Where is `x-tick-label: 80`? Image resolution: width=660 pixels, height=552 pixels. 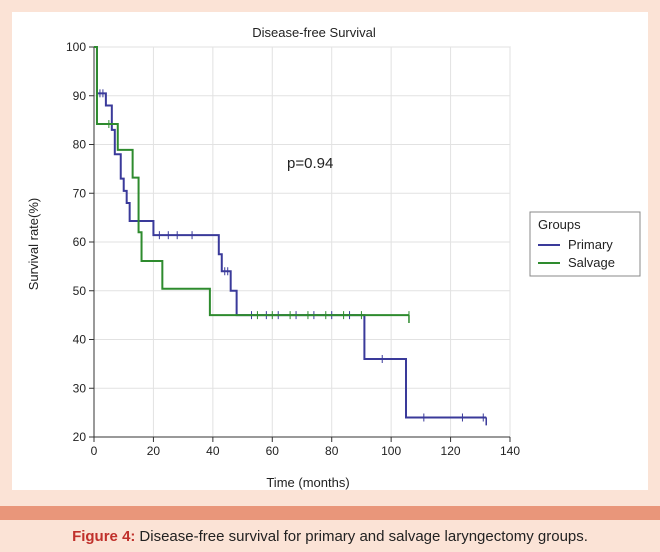 x-tick-label: 80 is located at coordinates (332, 451).